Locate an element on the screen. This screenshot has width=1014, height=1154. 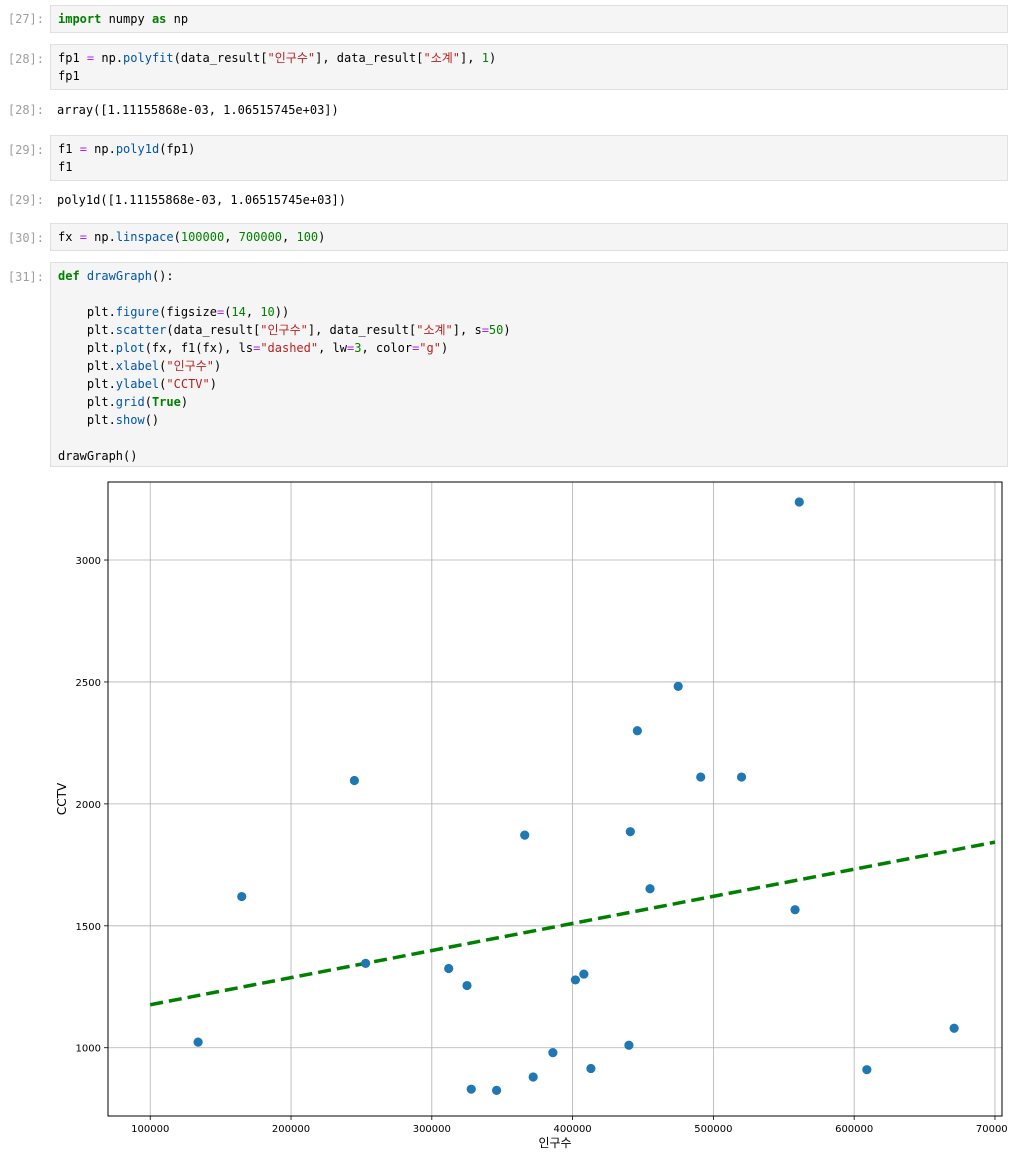
code-token: "인구수" is located at coordinates (291, 58).